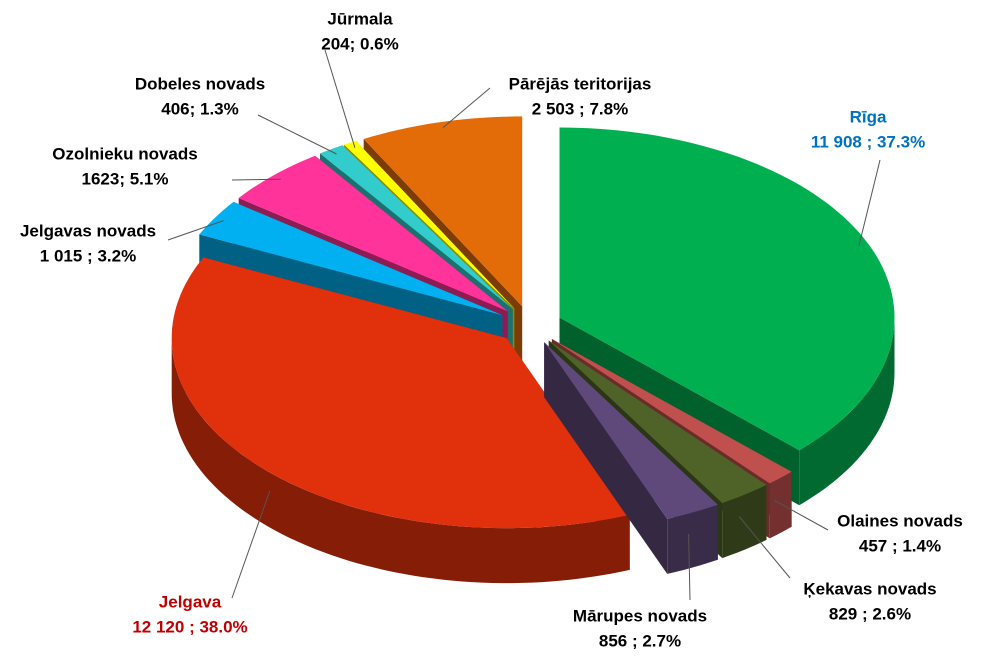  I want to click on value-label: 457 ; 1.4%, so click(900, 545).